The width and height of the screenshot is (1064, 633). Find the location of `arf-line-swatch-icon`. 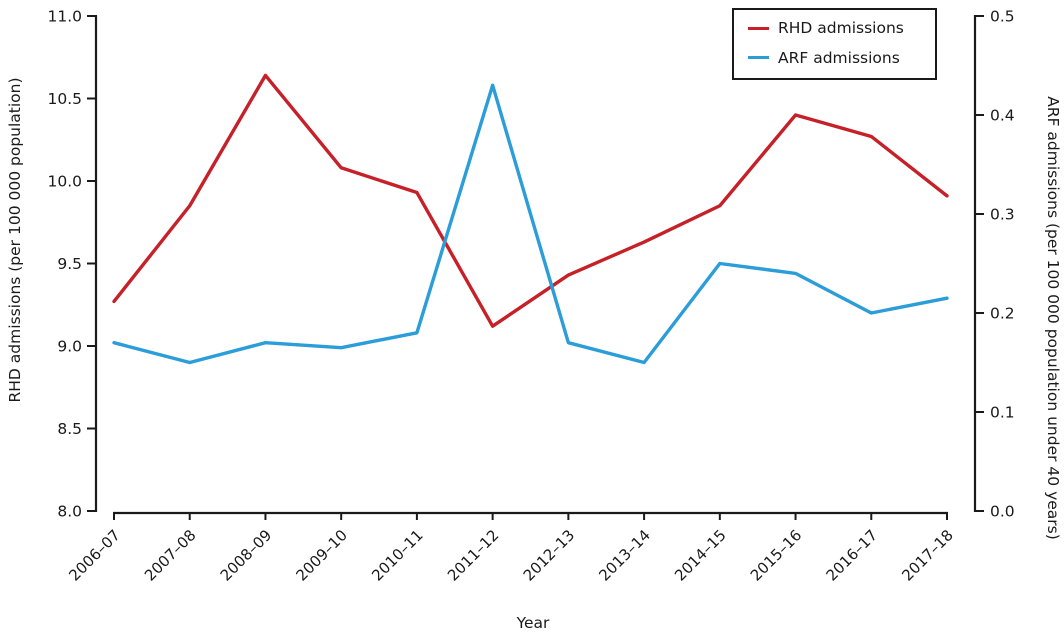

arf-line-swatch-icon is located at coordinates (758, 58).